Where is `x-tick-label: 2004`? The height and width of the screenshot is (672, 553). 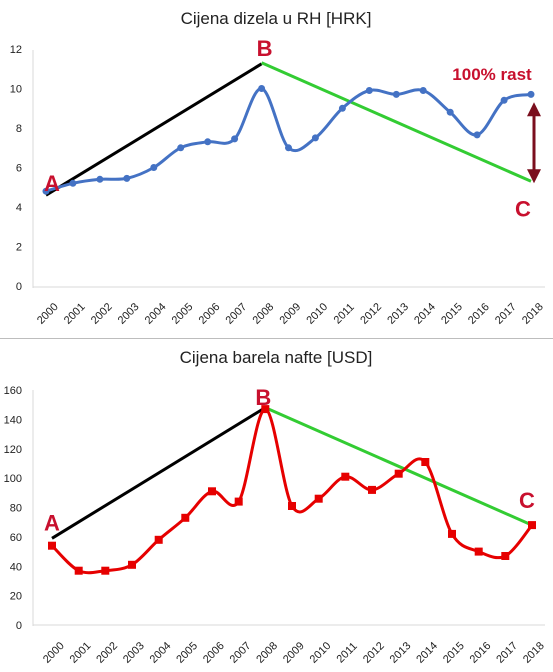
x-tick-label: 2004 is located at coordinates (161, 653).